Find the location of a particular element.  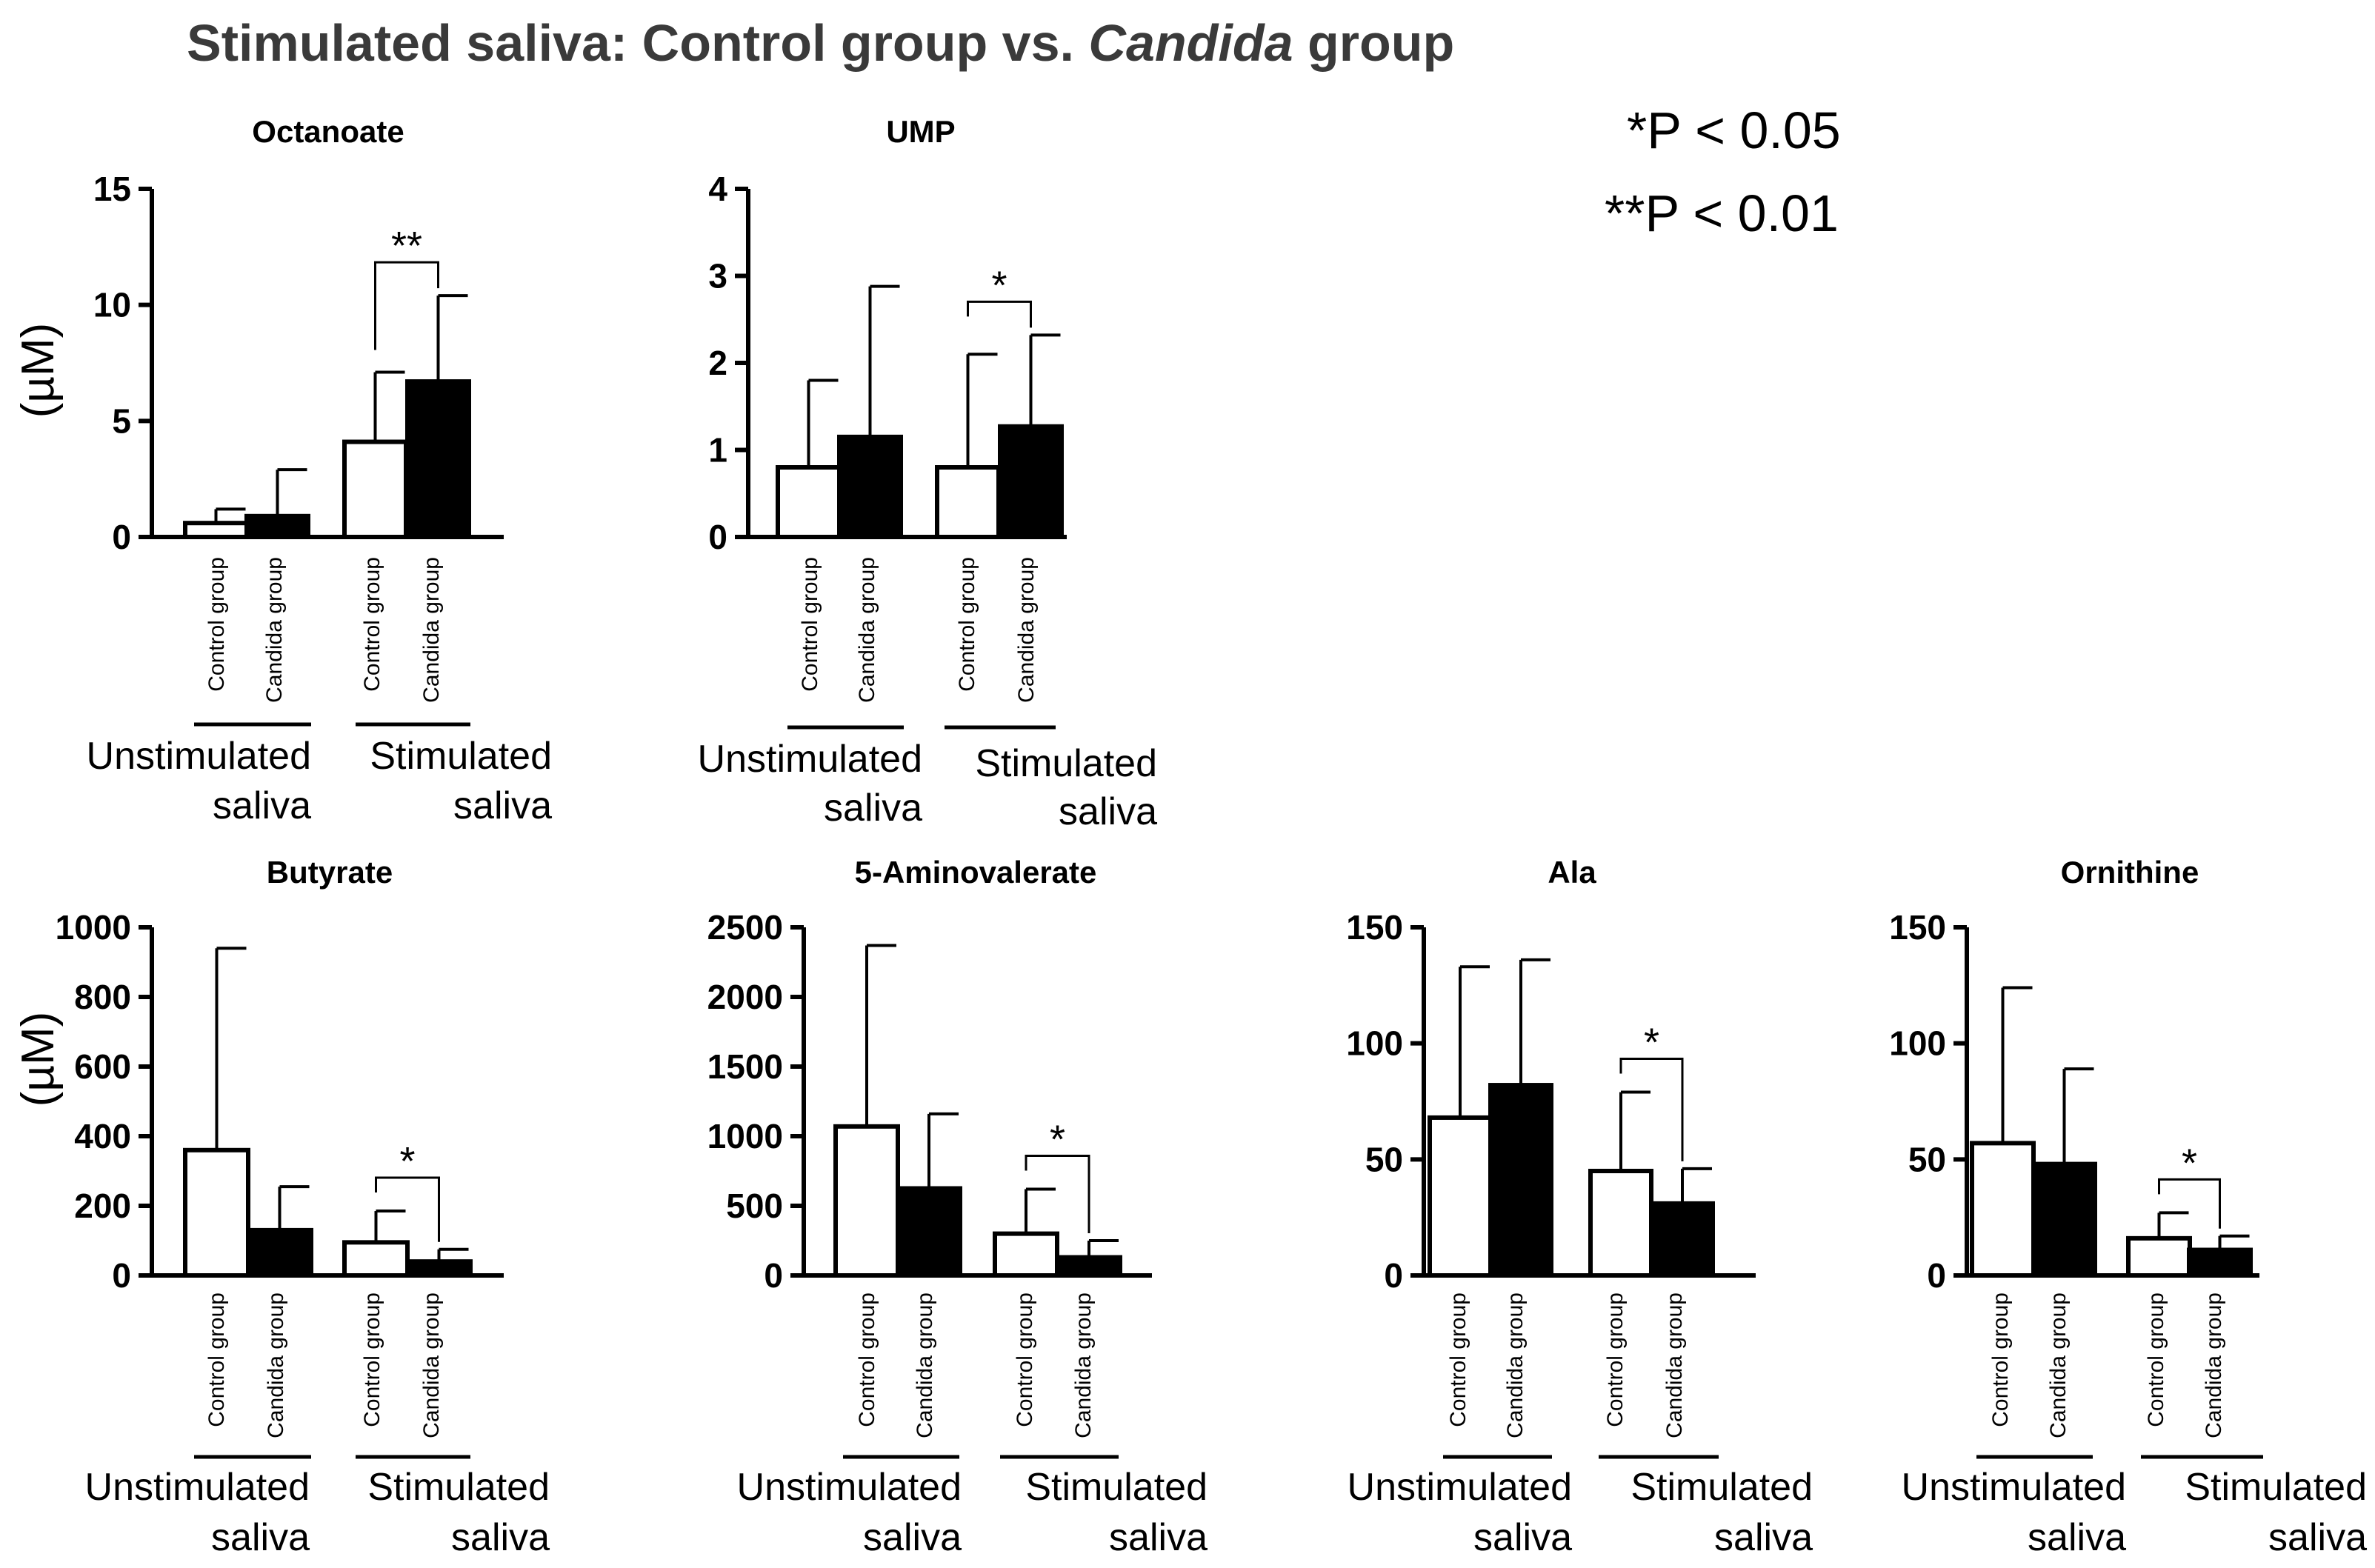

octanoate-group-label: Stimulated is located at coordinates (461, 757).